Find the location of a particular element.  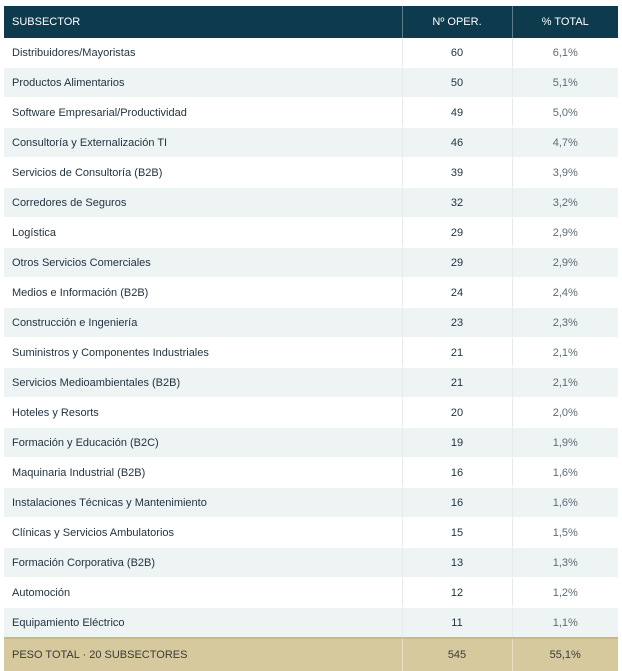

subsector-name: Suministros y Componentes Industriales is located at coordinates (203, 352).